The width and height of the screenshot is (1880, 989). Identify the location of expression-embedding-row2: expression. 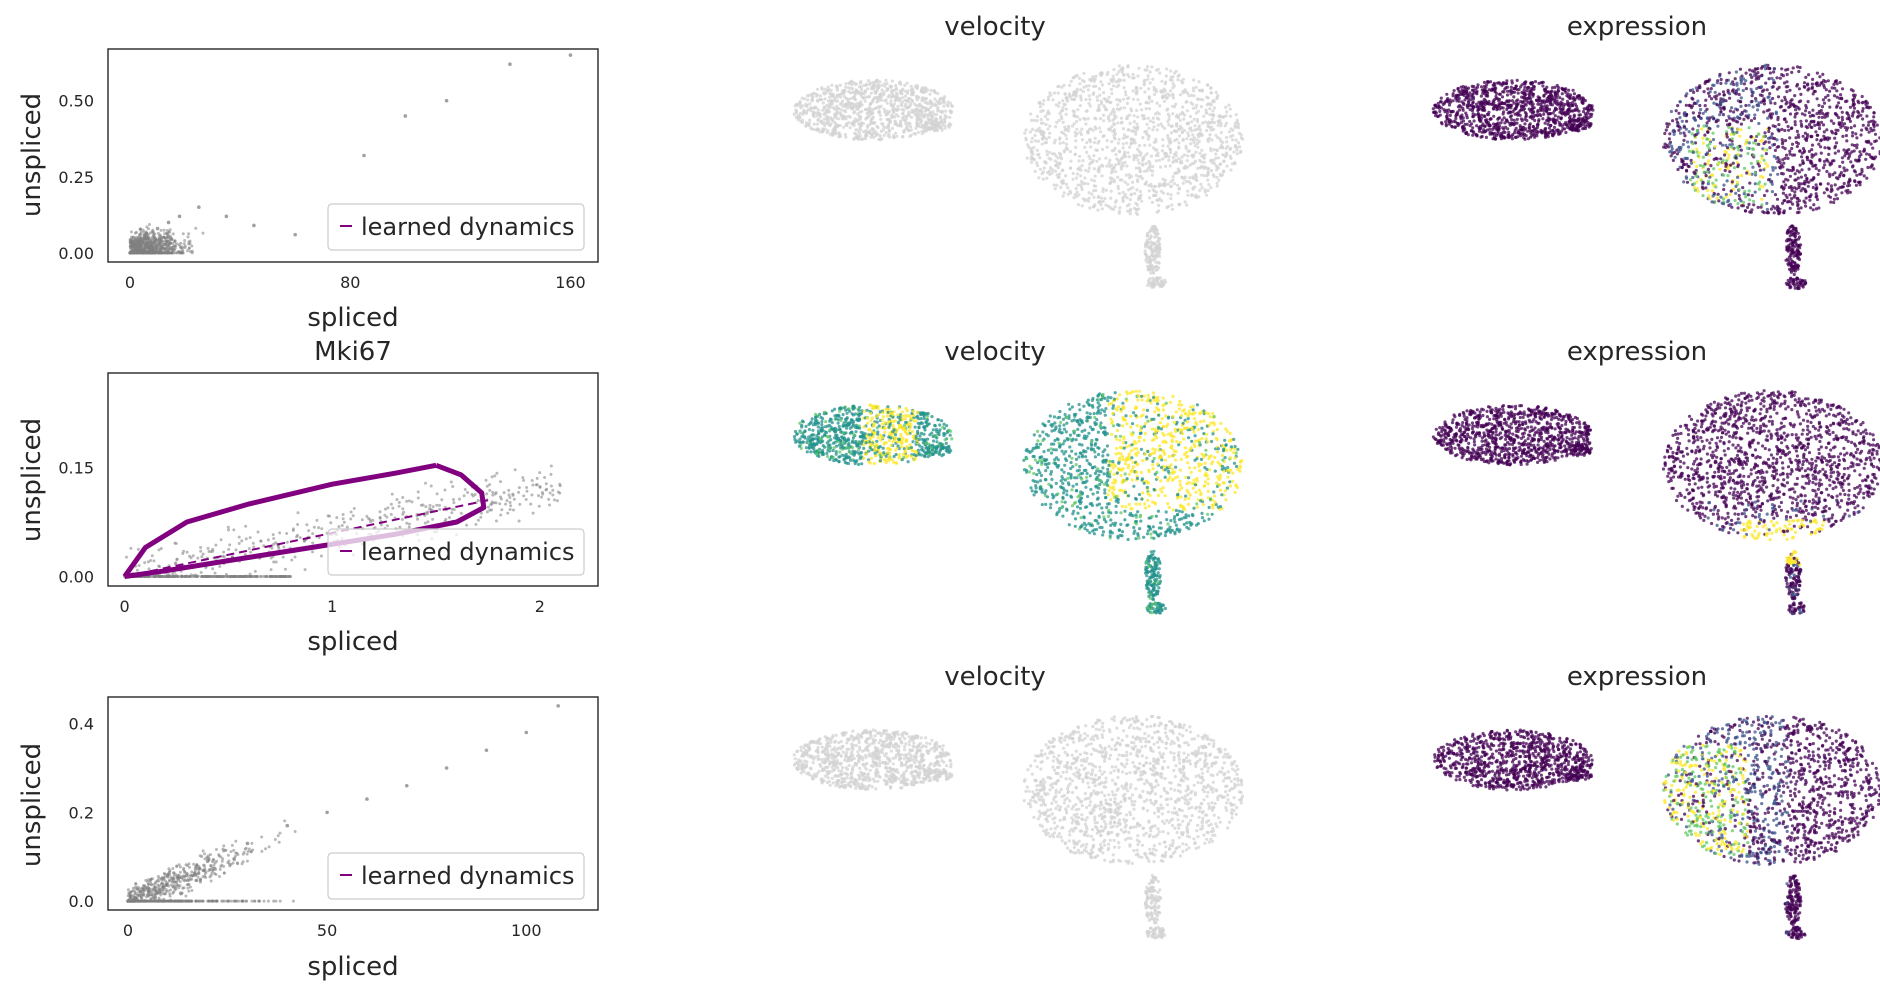
(1655, 476).